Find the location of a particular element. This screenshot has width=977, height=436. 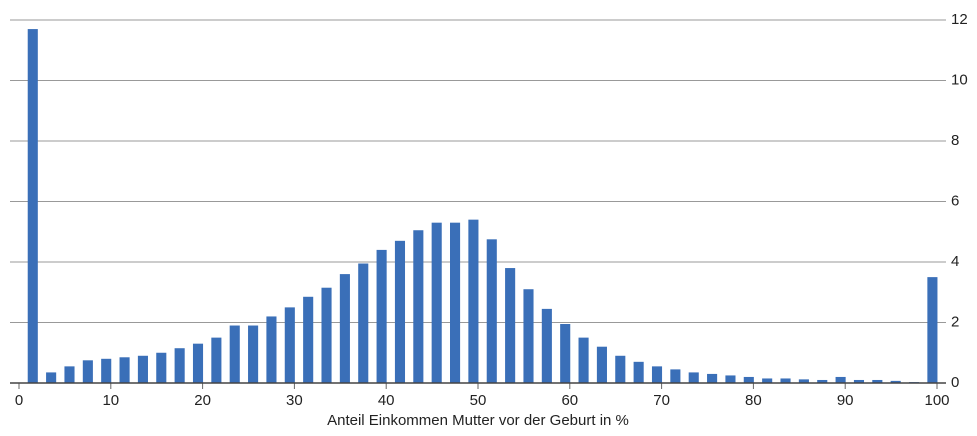

y-tick-label: 12 is located at coordinates (959, 19).